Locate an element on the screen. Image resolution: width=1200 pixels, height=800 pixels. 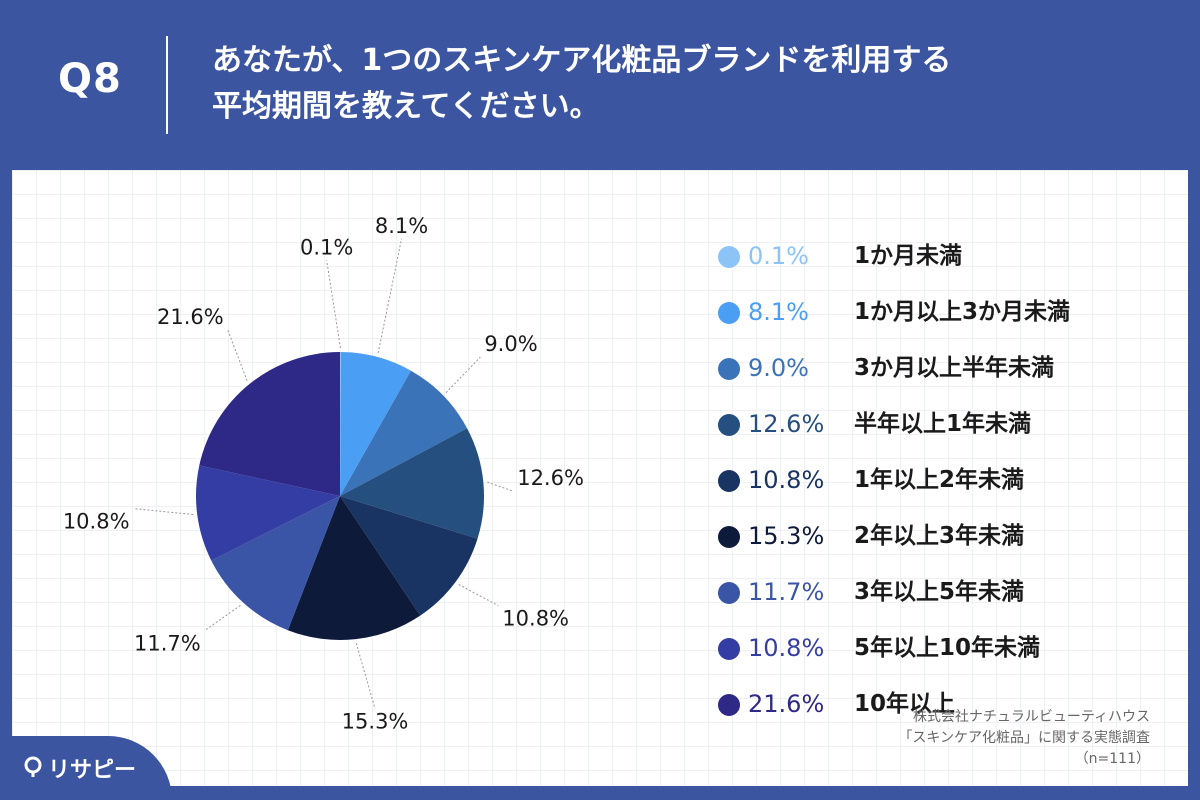
legend-label: 5年以上10年未満 is located at coordinates (947, 648).